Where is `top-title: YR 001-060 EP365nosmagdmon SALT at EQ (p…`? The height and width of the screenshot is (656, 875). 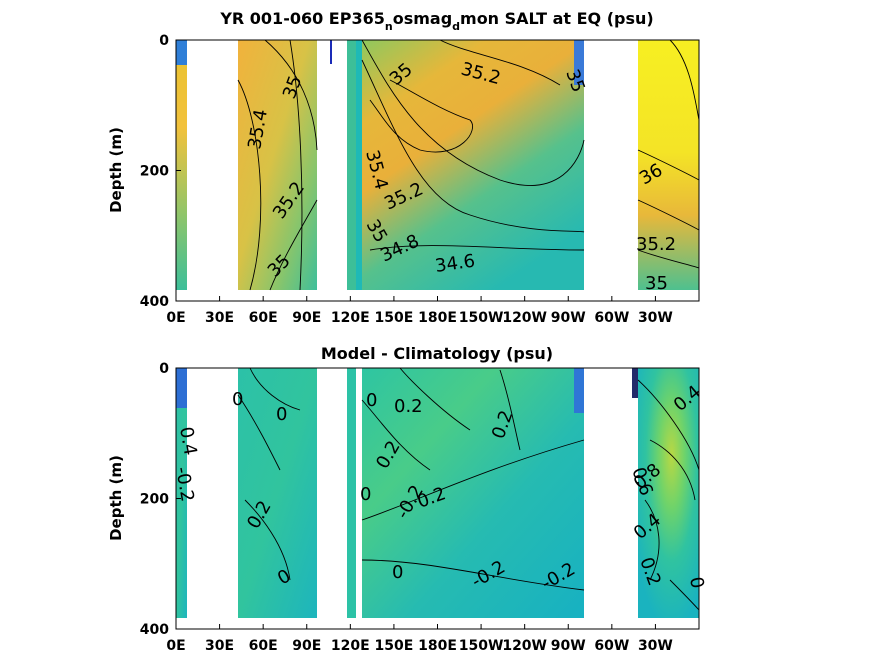 top-title: YR 001-060 EP365nosmagdmon SALT at EQ (p… is located at coordinates (436, 21).